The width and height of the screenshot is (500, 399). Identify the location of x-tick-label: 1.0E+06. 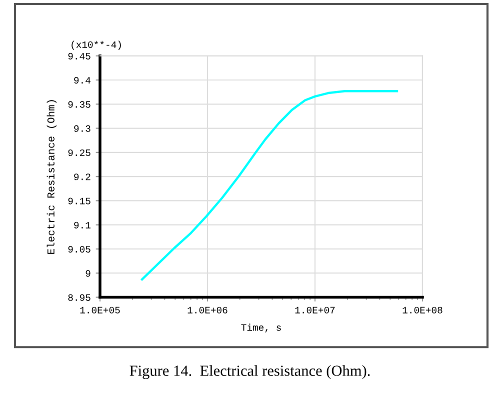
(208, 310).